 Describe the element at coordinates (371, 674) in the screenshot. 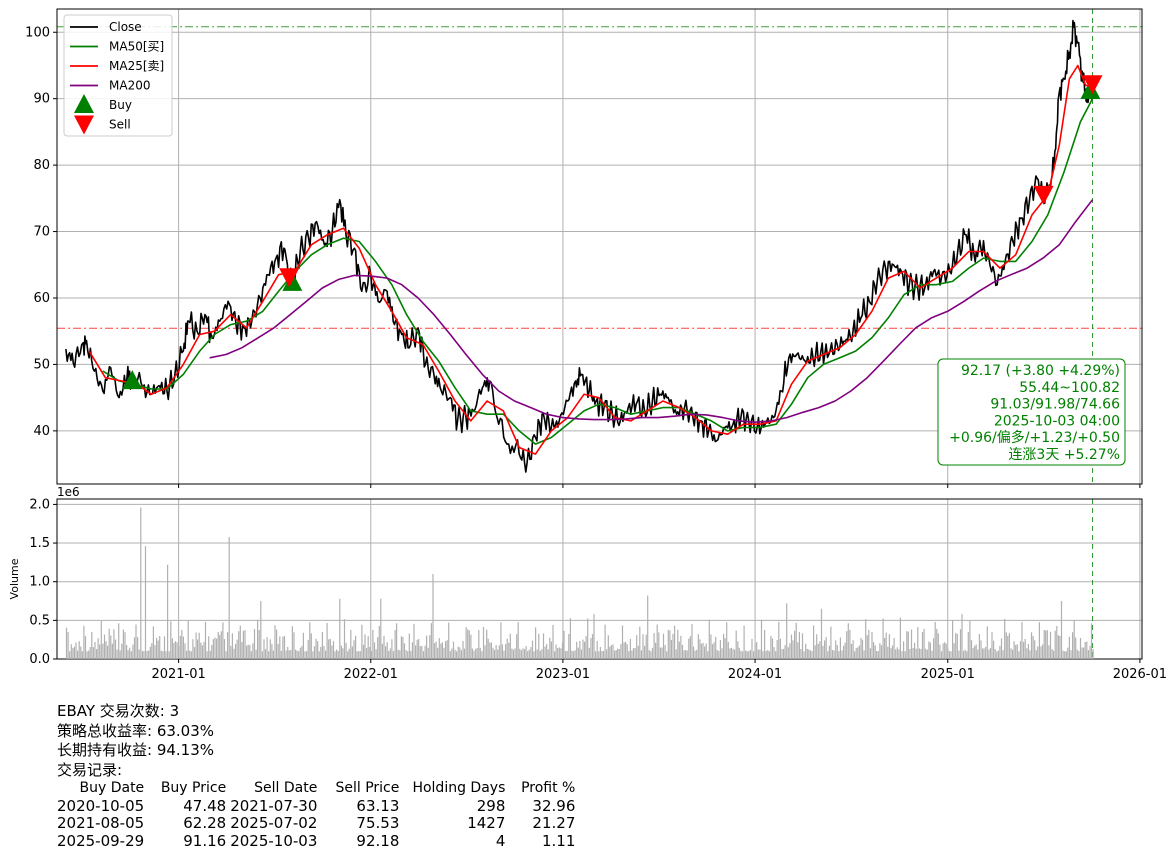

I see `x-tick-label: 2022-01` at that location.